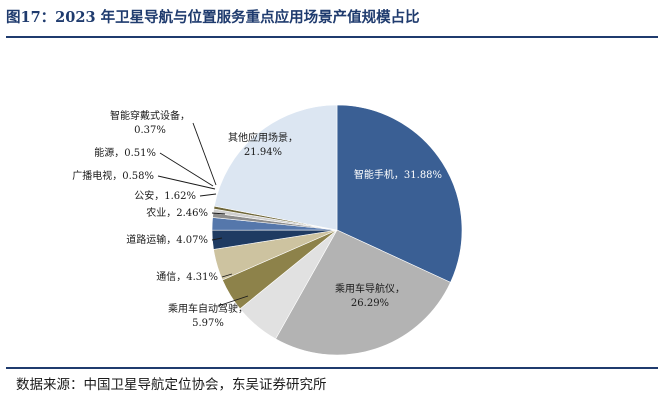 The height and width of the screenshot is (403, 669). I want to click on slice-label-9: 智能穿戴式设备， 0.37%, so click(150, 122).